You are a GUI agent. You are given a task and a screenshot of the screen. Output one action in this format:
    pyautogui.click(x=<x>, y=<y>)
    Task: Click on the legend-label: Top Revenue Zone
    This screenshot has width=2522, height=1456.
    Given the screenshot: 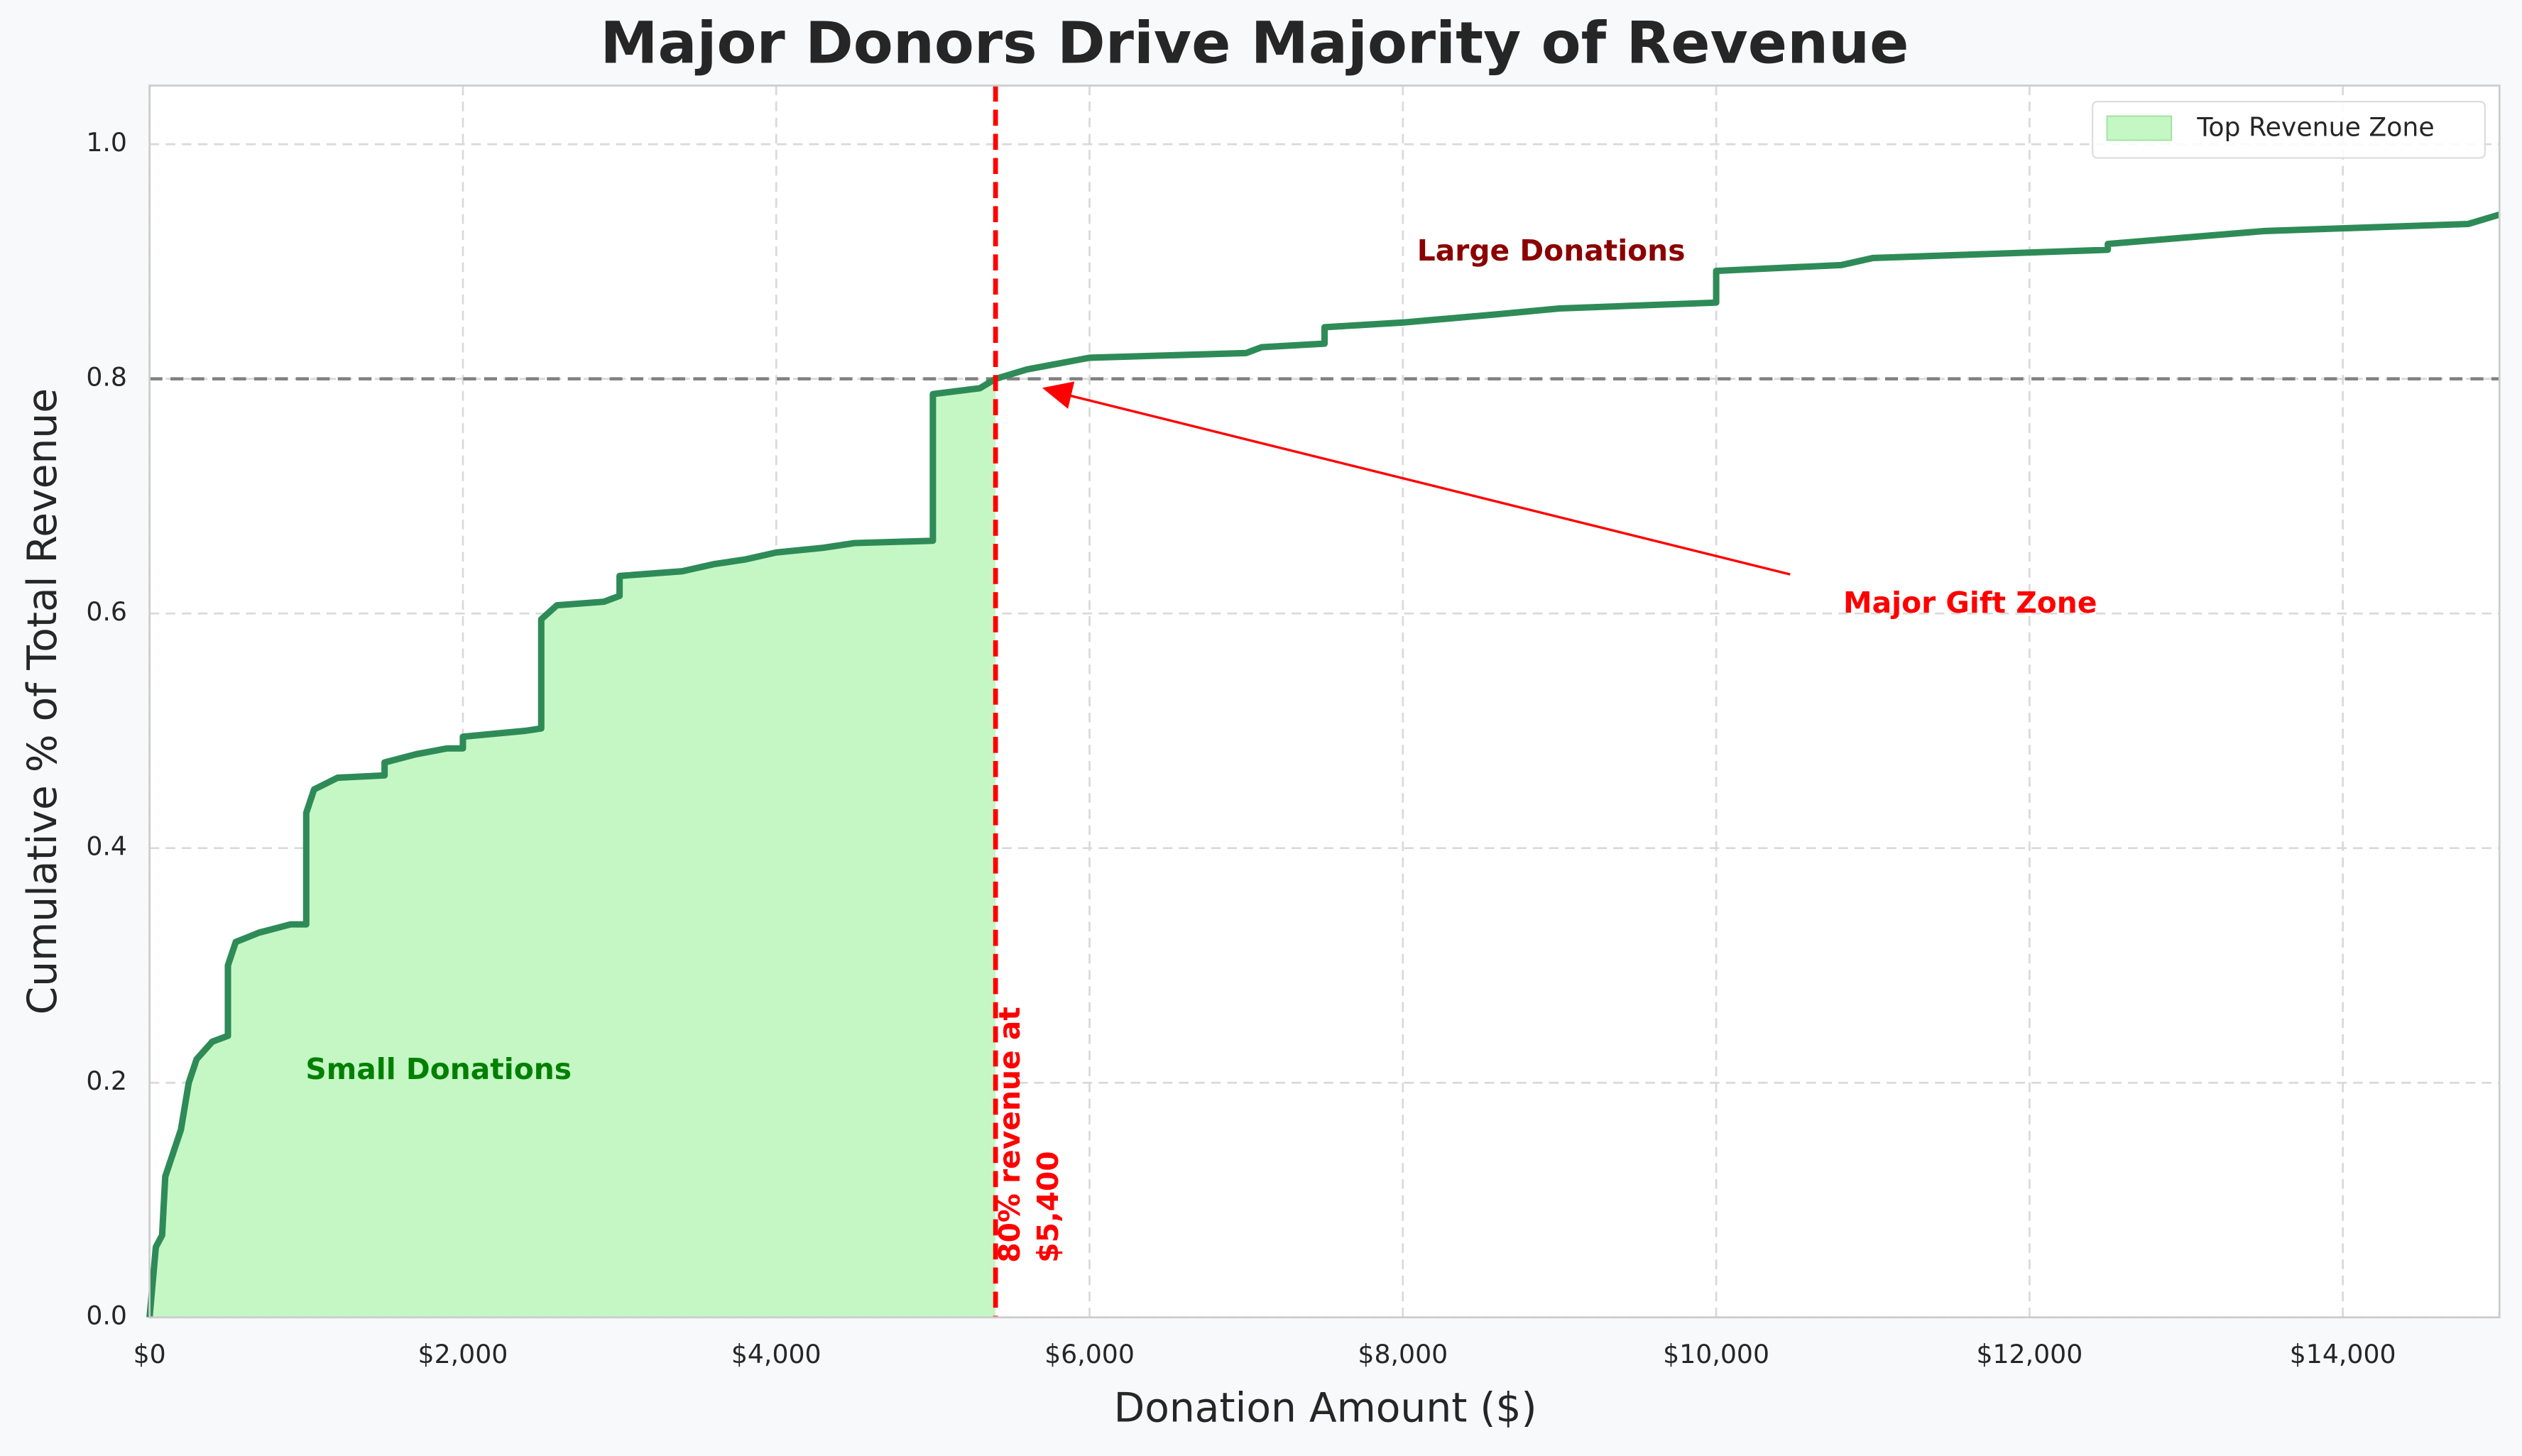 What is the action you would take?
    pyautogui.click(x=2315, y=127)
    